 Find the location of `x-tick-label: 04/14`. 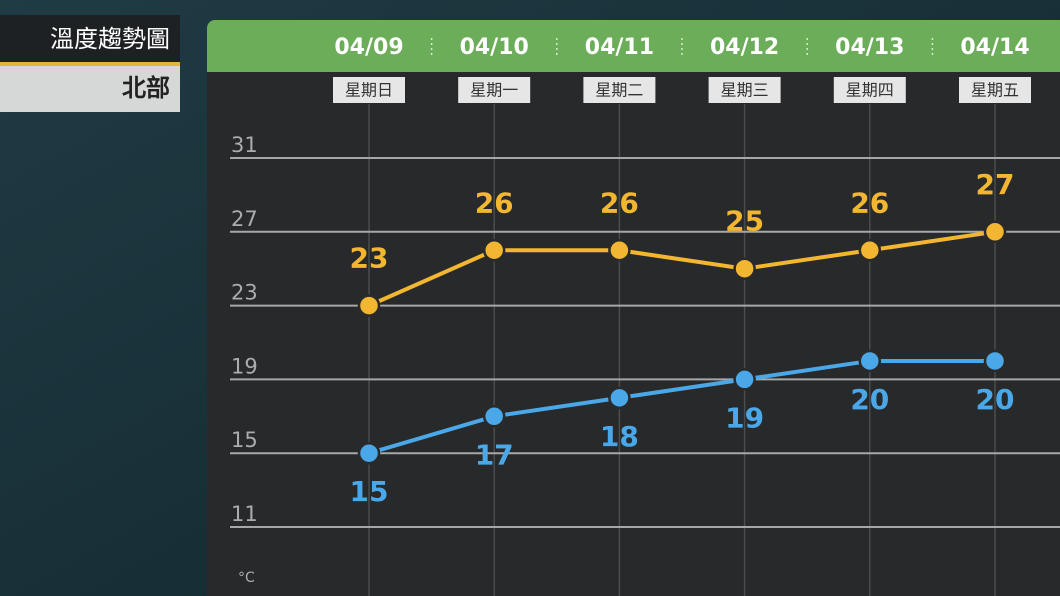

x-tick-label: 04/14 is located at coordinates (994, 47).